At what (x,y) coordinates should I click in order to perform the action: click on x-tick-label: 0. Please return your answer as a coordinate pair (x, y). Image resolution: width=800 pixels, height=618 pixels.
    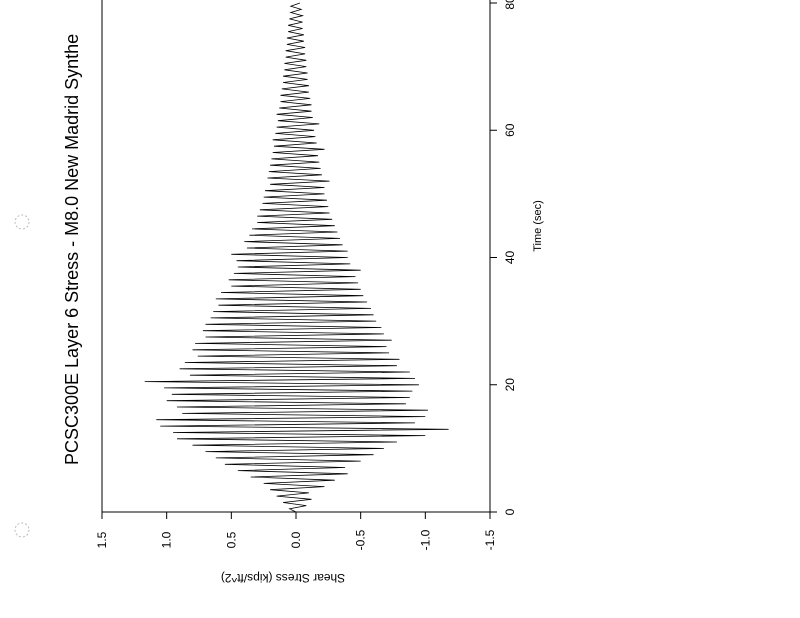
    Looking at the image, I should click on (510, 511).